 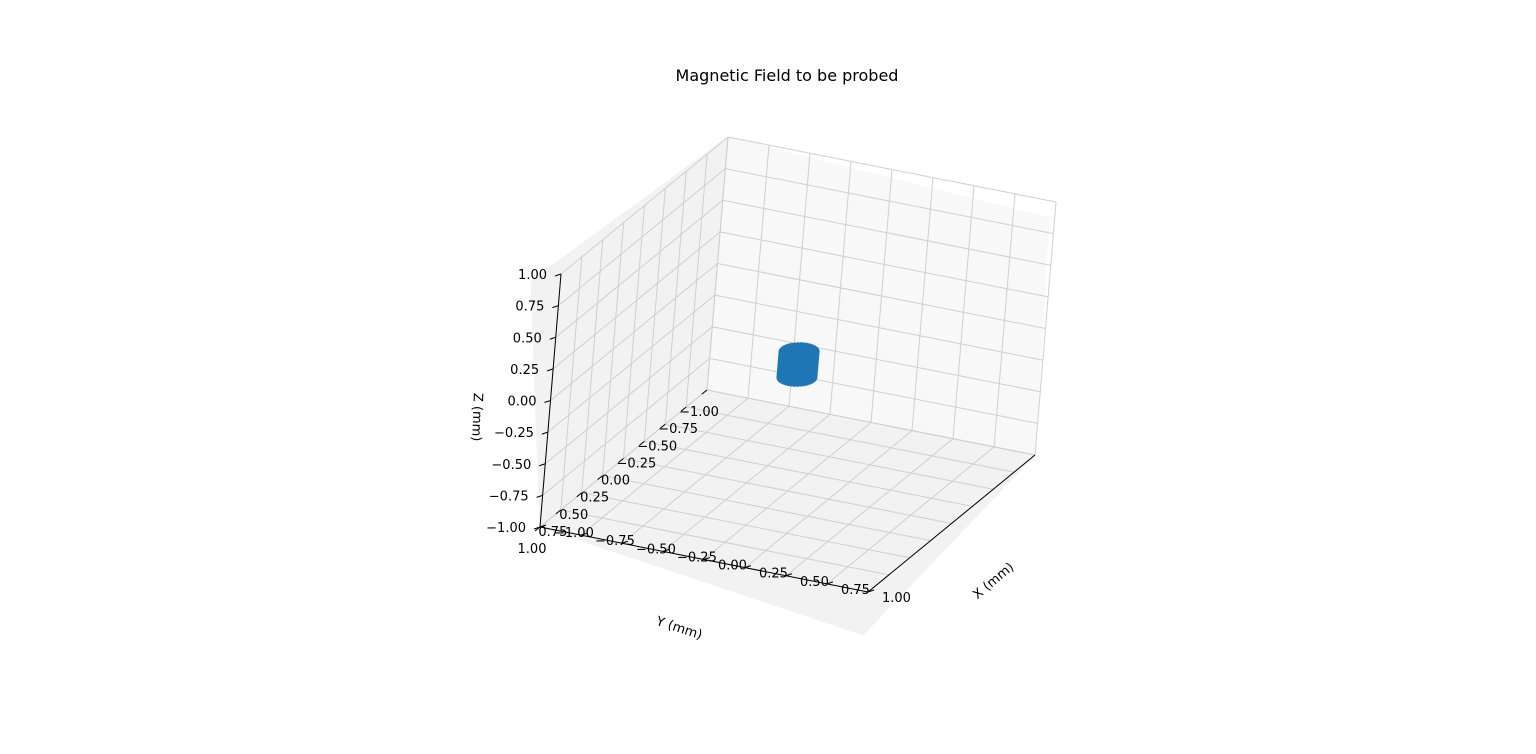 What do you see at coordinates (678, 628) in the screenshot?
I see `y-axis-label: Y (mm)` at bounding box center [678, 628].